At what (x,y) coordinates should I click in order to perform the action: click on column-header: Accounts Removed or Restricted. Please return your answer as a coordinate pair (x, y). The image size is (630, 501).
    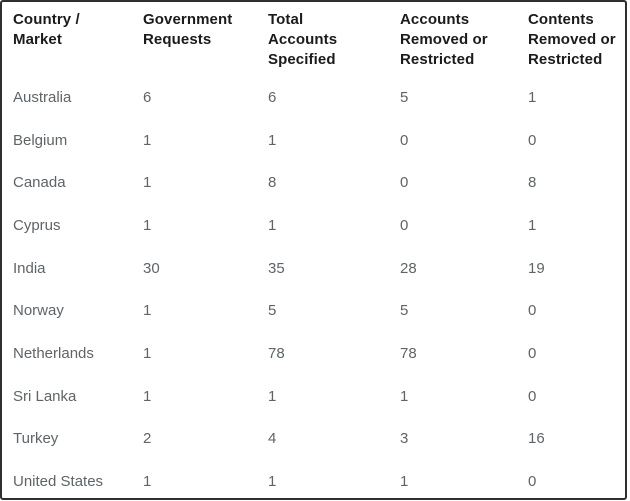
    Looking at the image, I should click on (444, 39).